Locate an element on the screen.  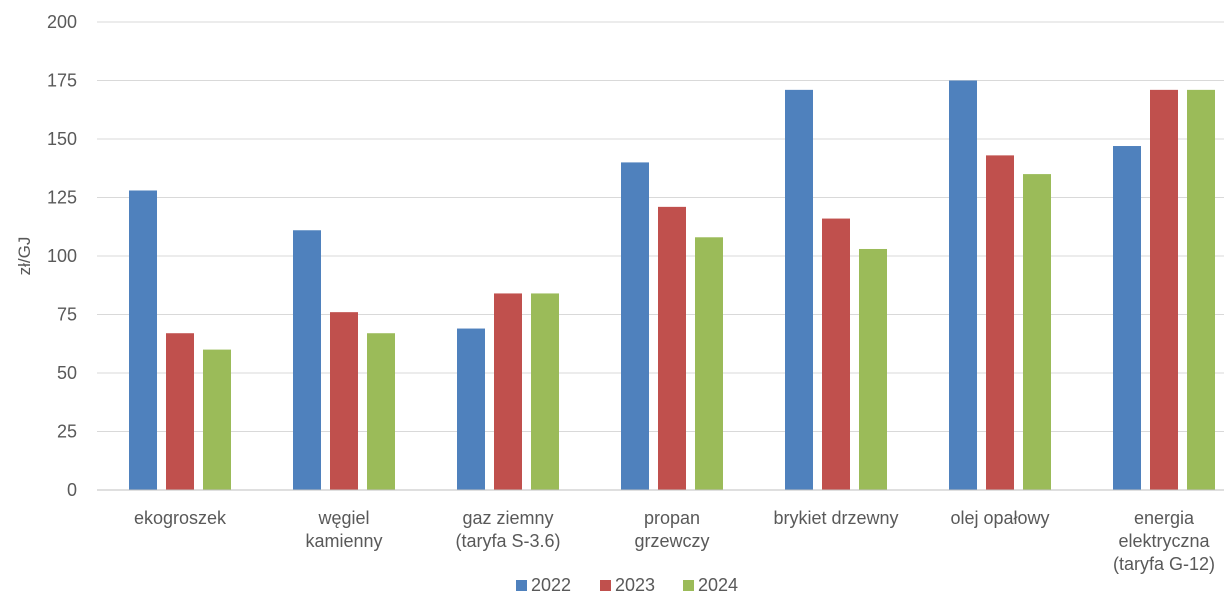
legend: 2022 2023 2024 is located at coordinates (627, 585).